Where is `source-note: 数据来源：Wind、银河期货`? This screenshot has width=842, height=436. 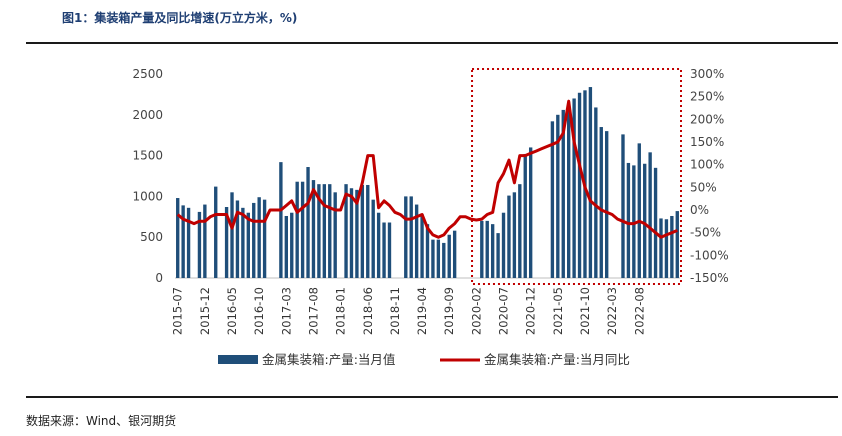
source-note: 数据来源：Wind、银河期货 is located at coordinates (101, 421).